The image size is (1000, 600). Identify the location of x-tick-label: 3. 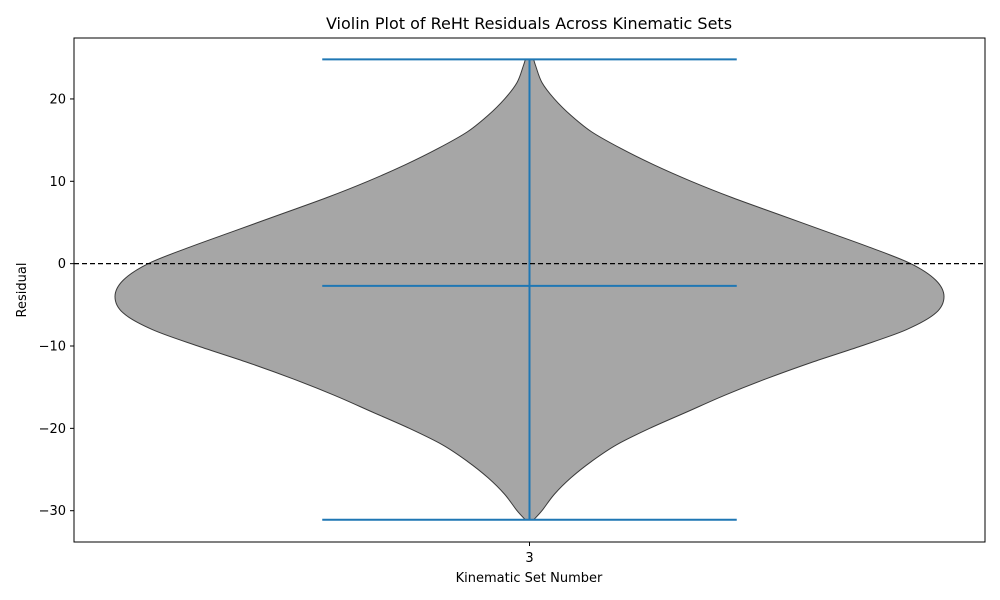
(529, 558).